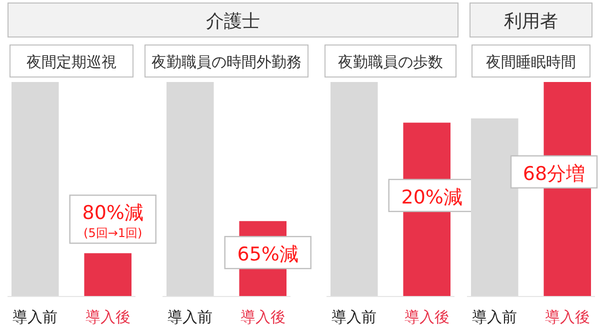 The width and height of the screenshot is (600, 335). Describe the element at coordinates (431, 197) in the screenshot. I see `annotation: 20%減` at that location.